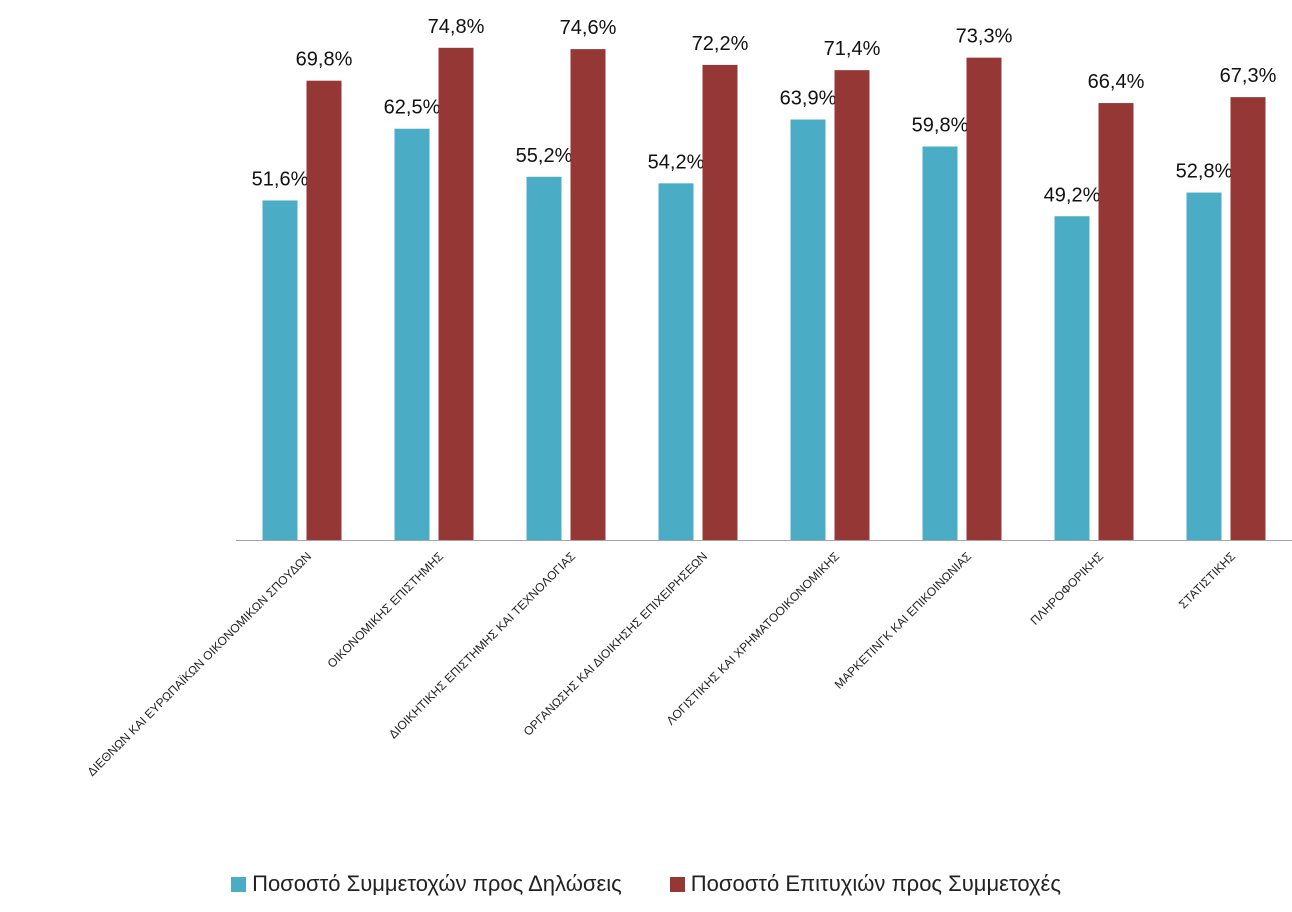 Image resolution: width=1292 pixels, height=912 pixels. I want to click on data-label-success-2: 74,8%, so click(456, 27).